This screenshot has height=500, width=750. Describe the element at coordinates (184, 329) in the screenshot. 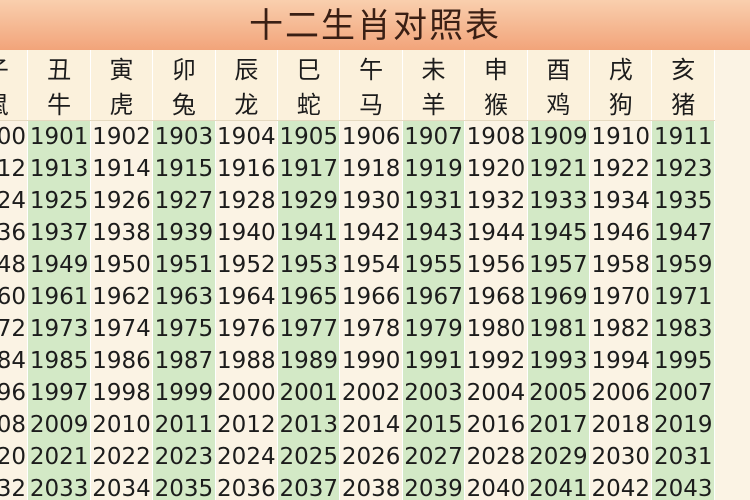

I see `year-cell: 1975` at that location.